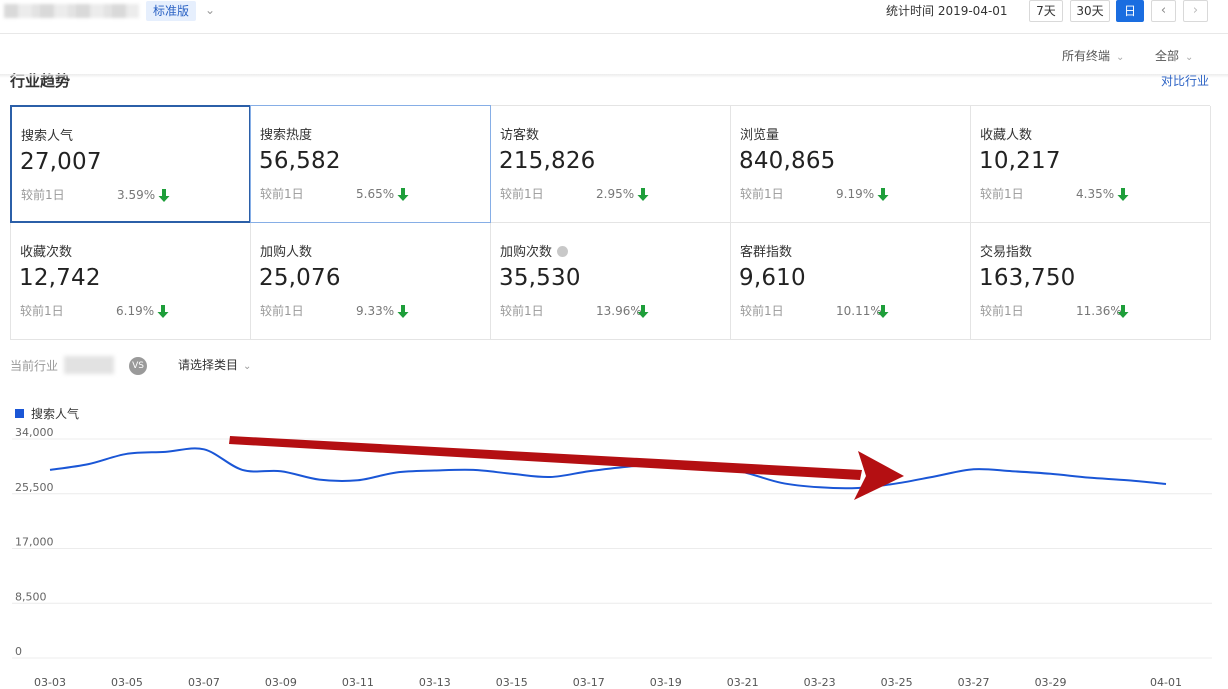 The width and height of the screenshot is (1228, 689). Describe the element at coordinates (608, 468) in the screenshot. I see `series-line-search-popularity` at that location.